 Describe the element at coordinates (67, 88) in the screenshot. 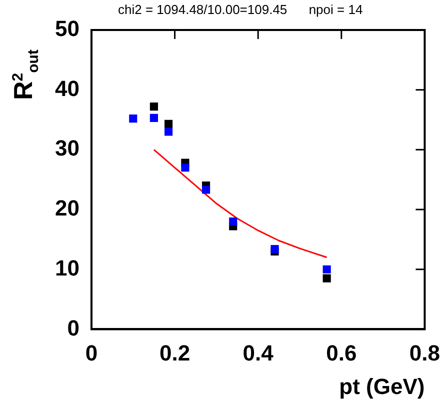

I see `y-tick-label: 40` at that location.